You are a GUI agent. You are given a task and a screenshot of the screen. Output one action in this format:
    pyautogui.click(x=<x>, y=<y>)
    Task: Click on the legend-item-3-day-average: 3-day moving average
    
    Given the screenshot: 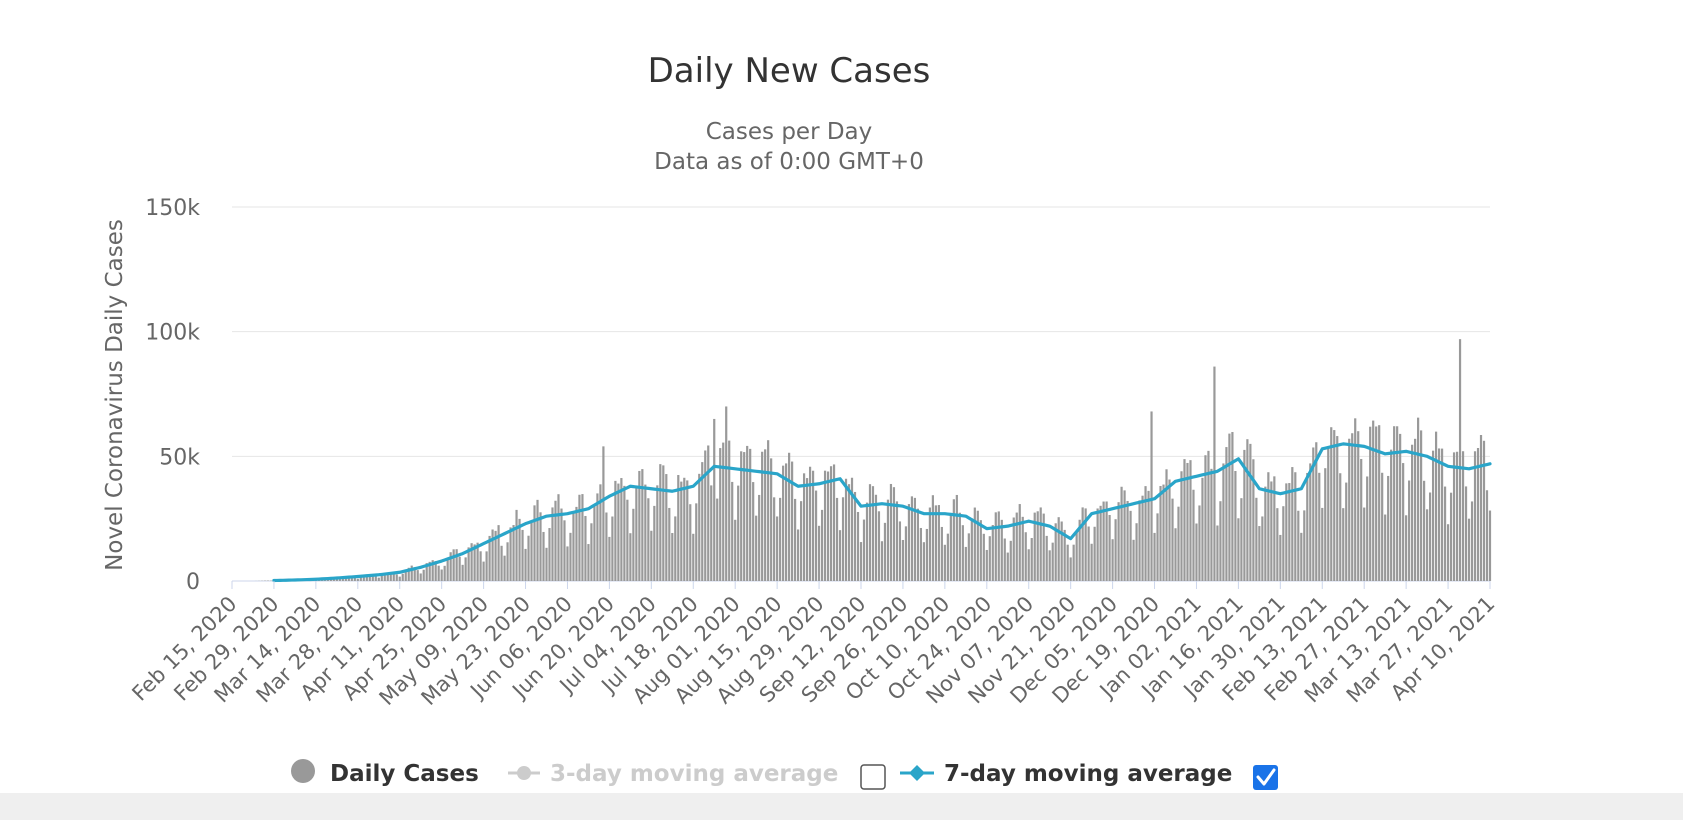 What is the action you would take?
    pyautogui.click(x=673, y=774)
    